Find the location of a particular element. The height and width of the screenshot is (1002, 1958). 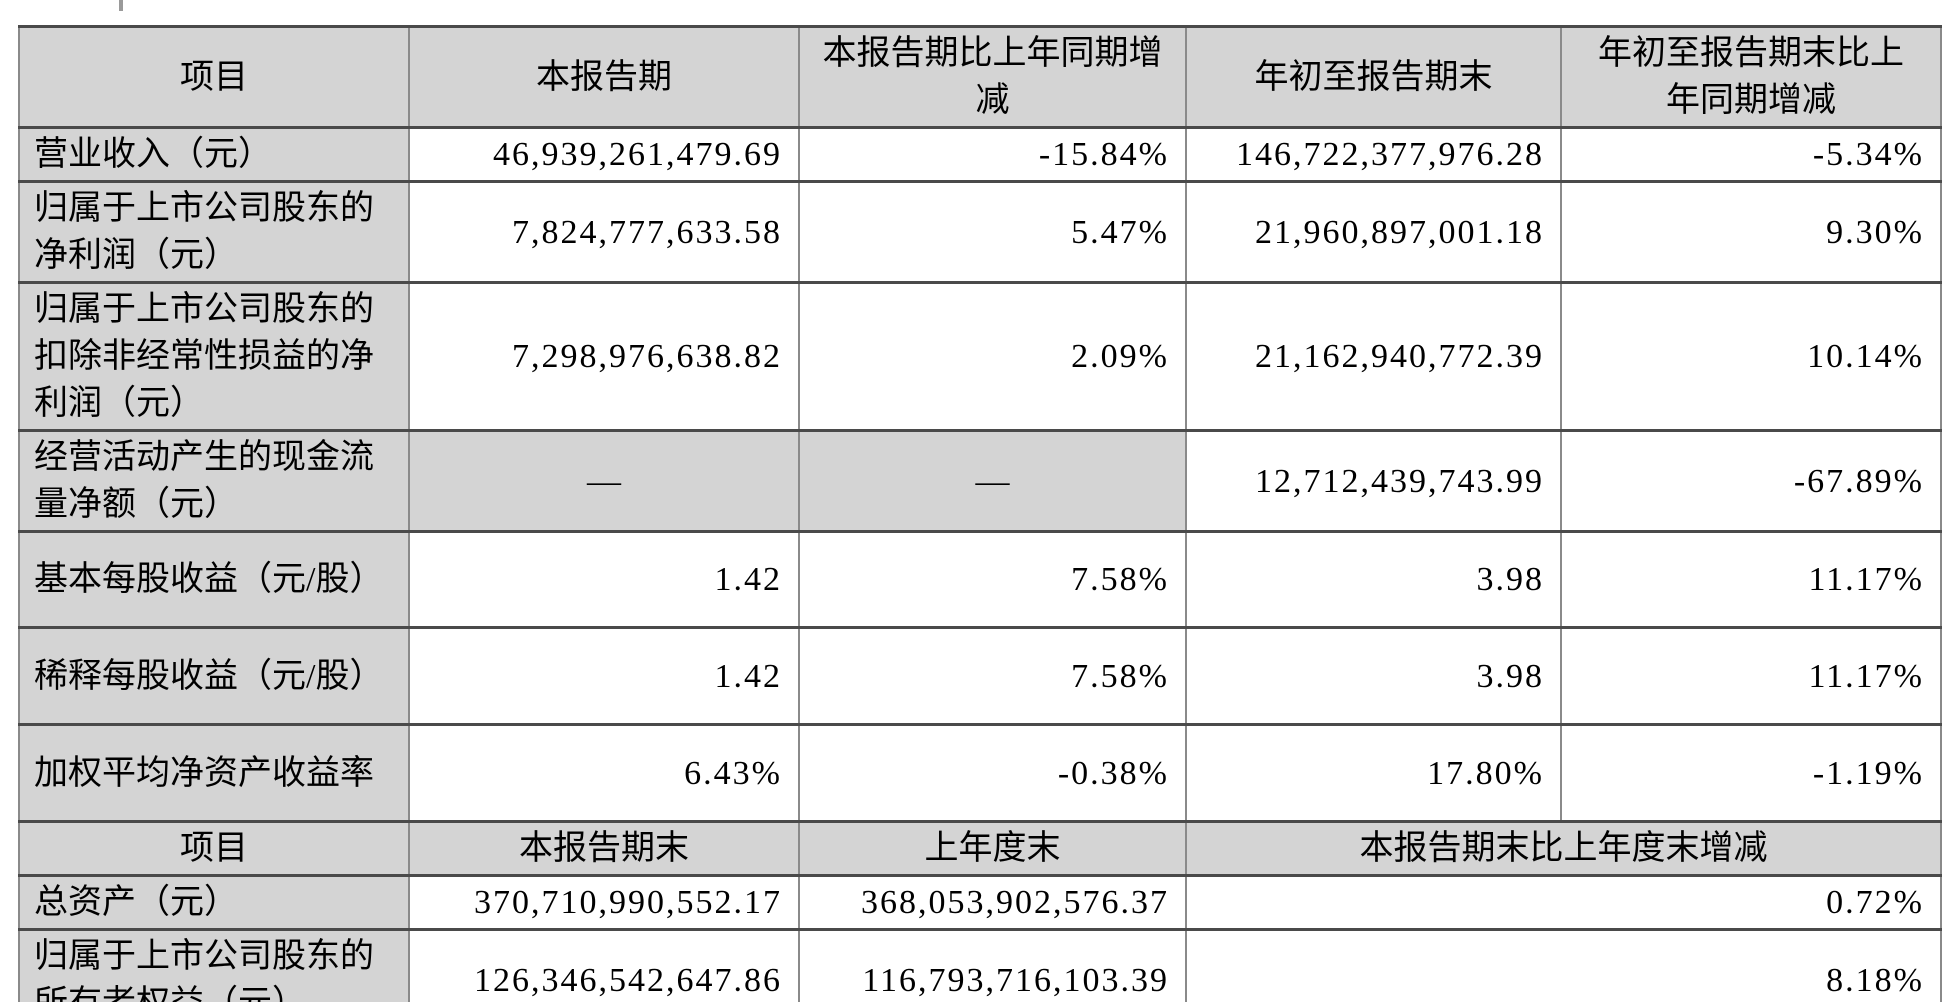

value-cell: 146,722,377,976.28 is located at coordinates (1373, 154).